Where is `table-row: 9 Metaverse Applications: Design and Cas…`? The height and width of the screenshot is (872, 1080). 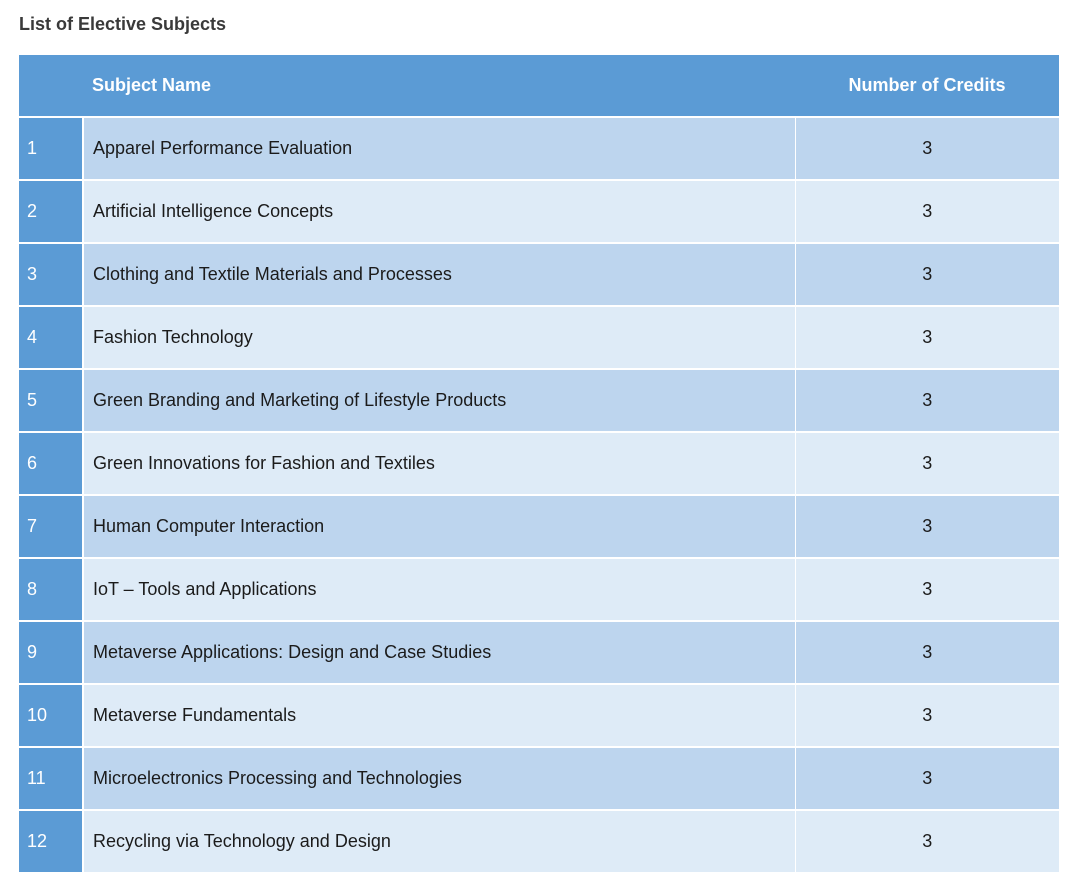
table-row: 9 Metaverse Applications: Design and Cas… is located at coordinates (539, 653).